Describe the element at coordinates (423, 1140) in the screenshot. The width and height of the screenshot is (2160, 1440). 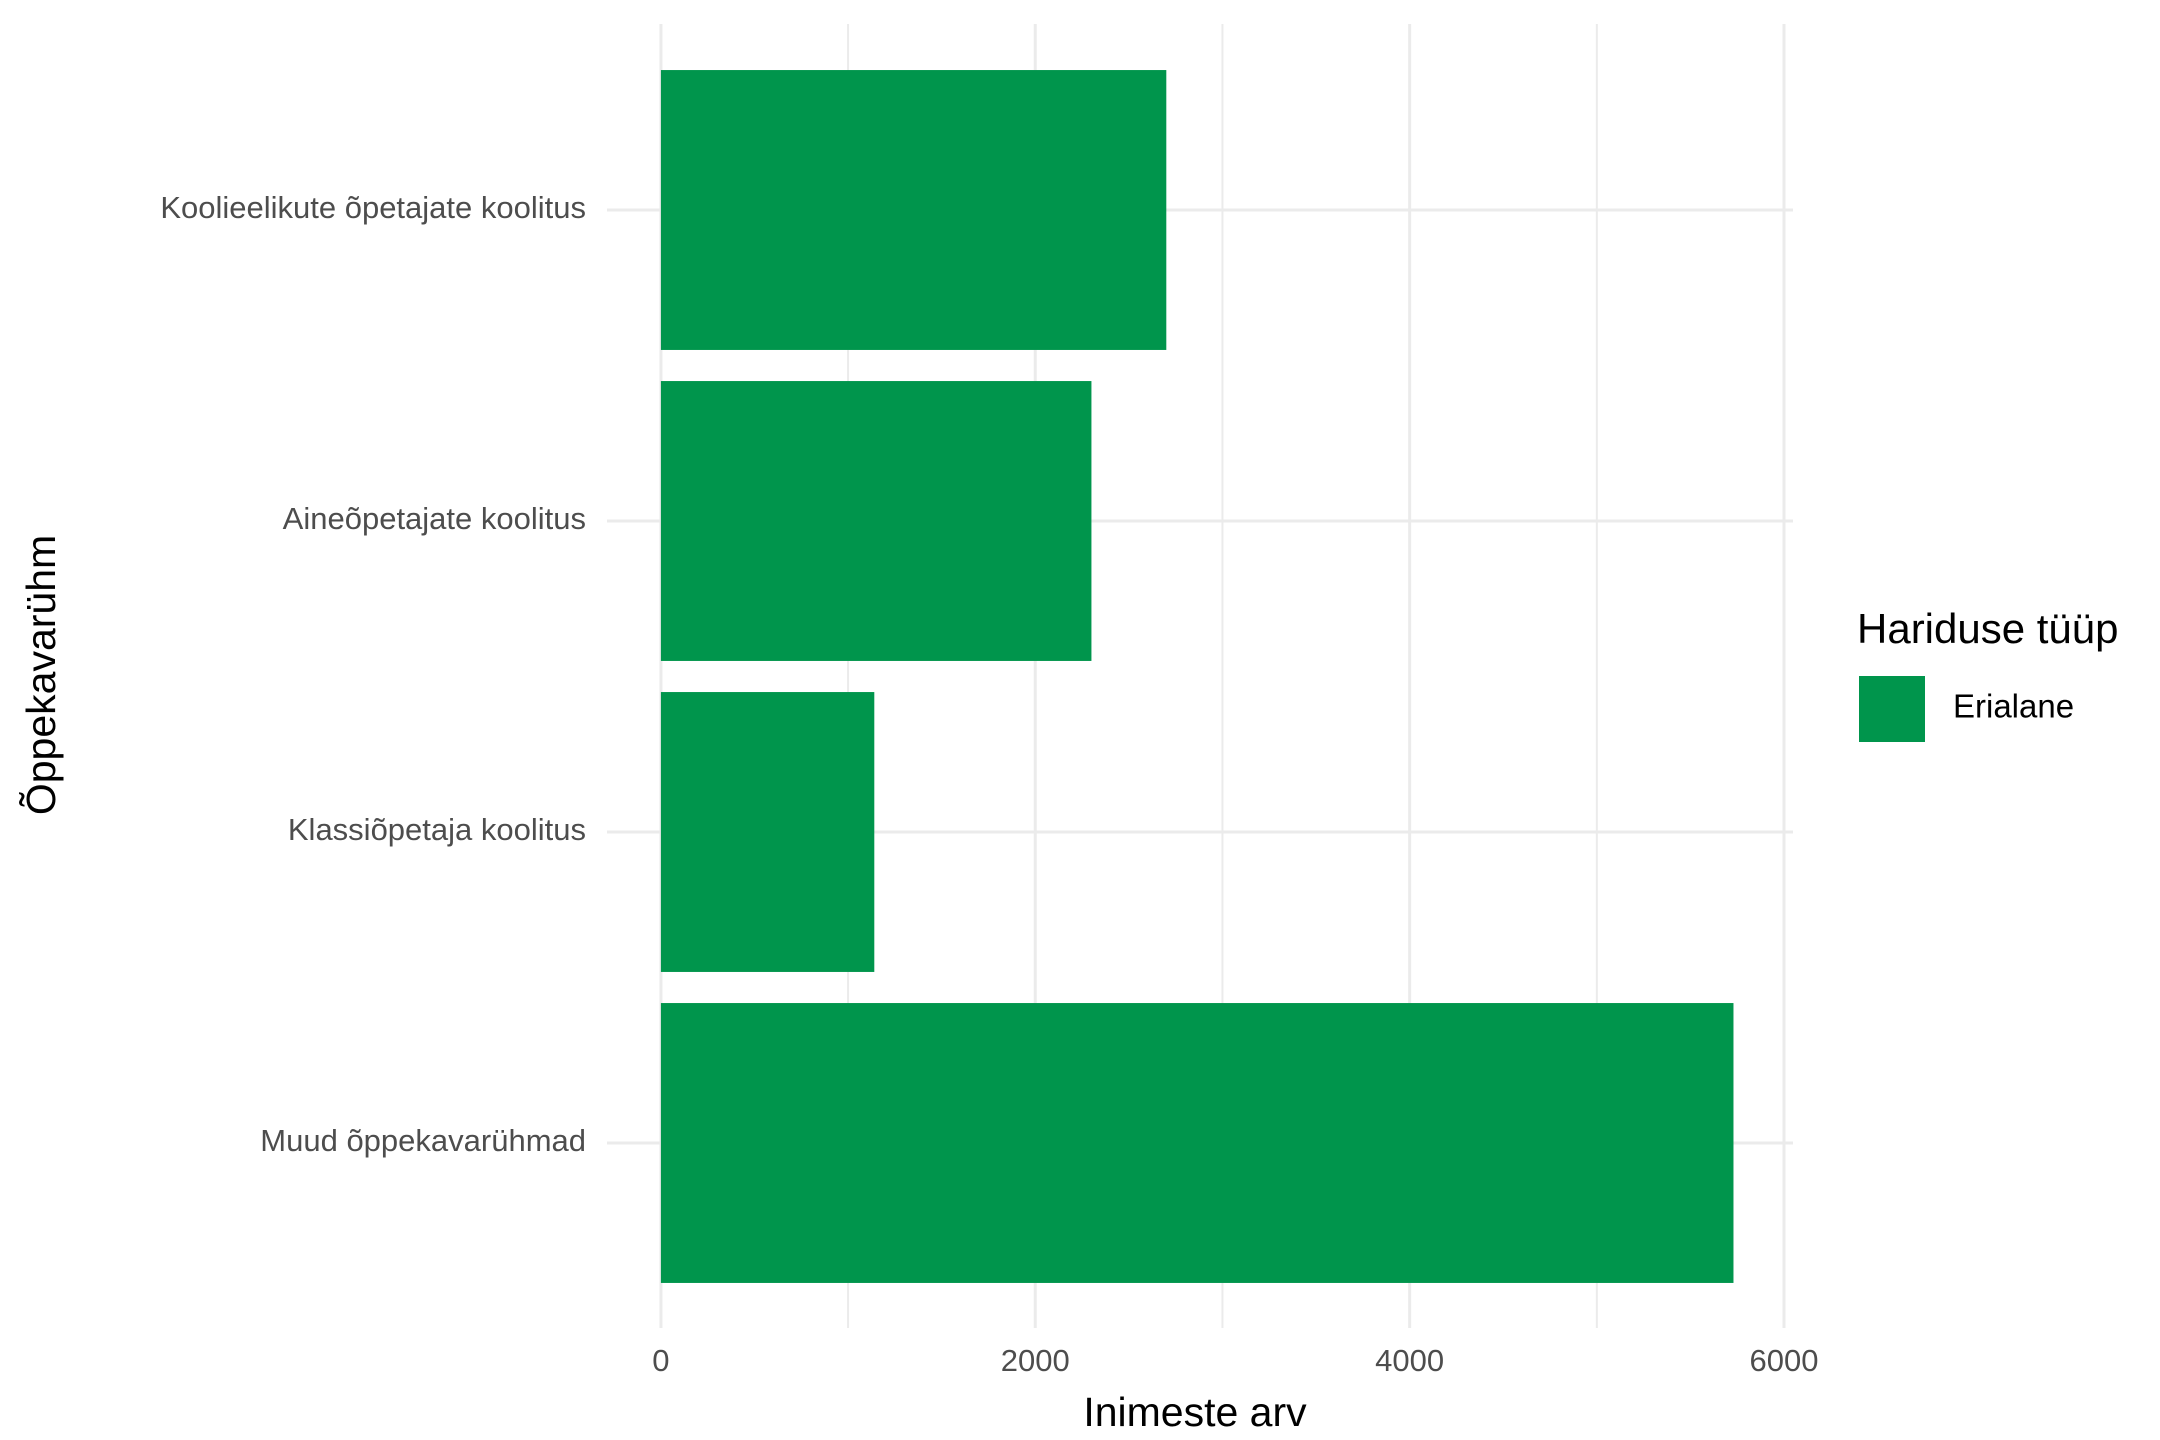
I see `y-tick-label: Muud õppekavarühmad` at that location.